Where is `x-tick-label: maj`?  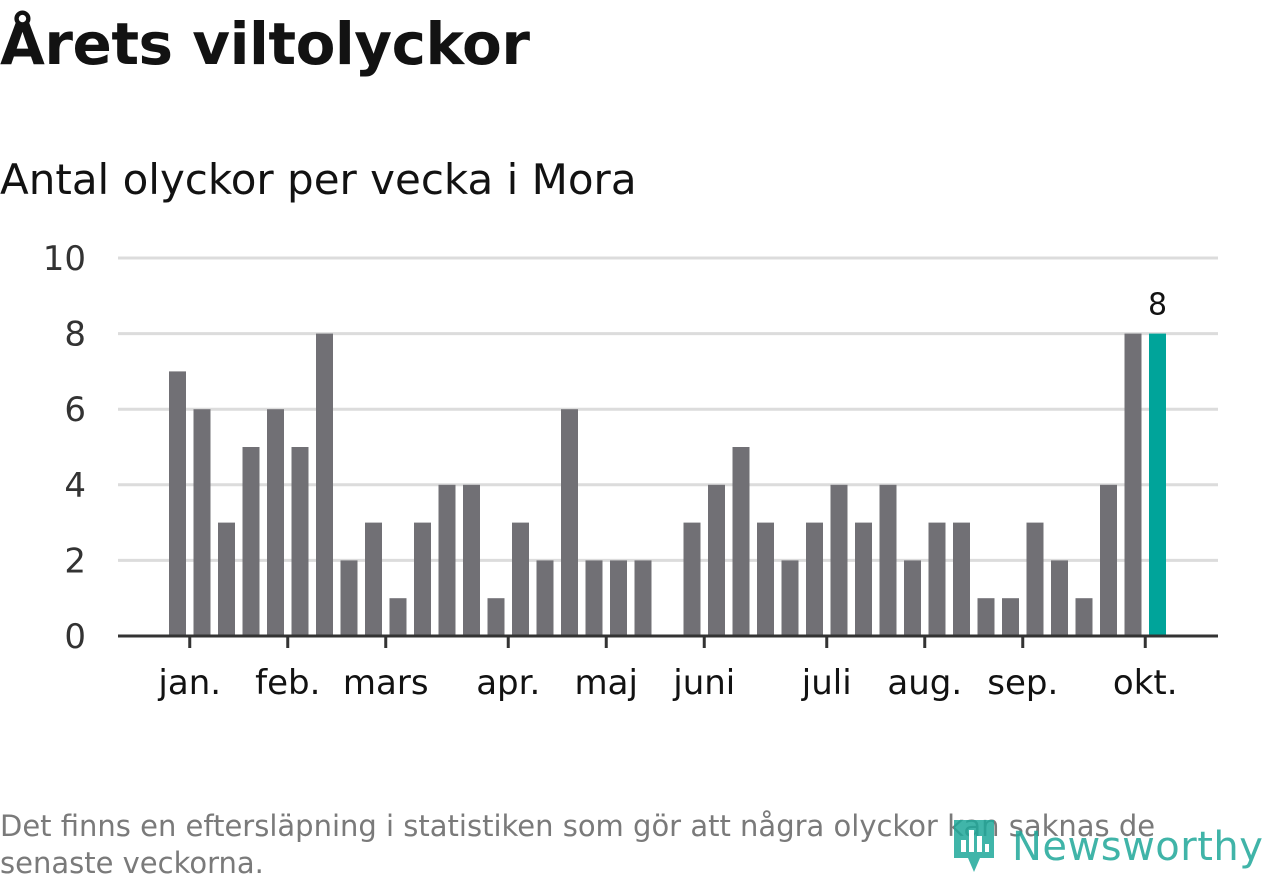
x-tick-label: maj is located at coordinates (606, 683).